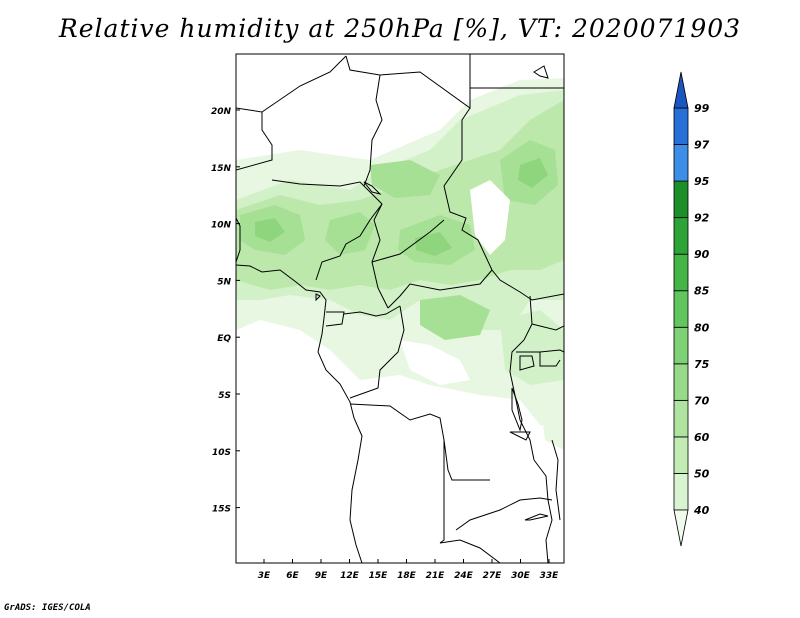  Describe the element at coordinates (702, 364) in the screenshot. I see `colorbar-label: 75` at that location.